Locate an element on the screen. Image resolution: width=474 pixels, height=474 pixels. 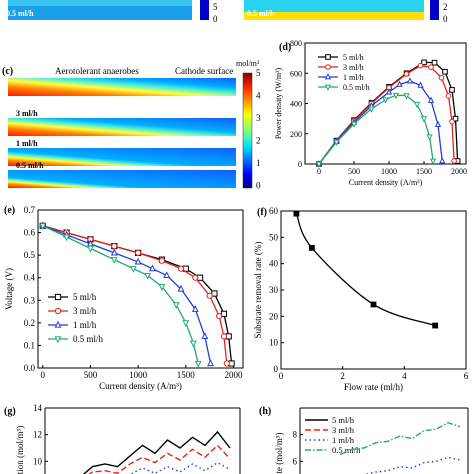
y-tick-label: 6 is located at coordinates (295, 461).